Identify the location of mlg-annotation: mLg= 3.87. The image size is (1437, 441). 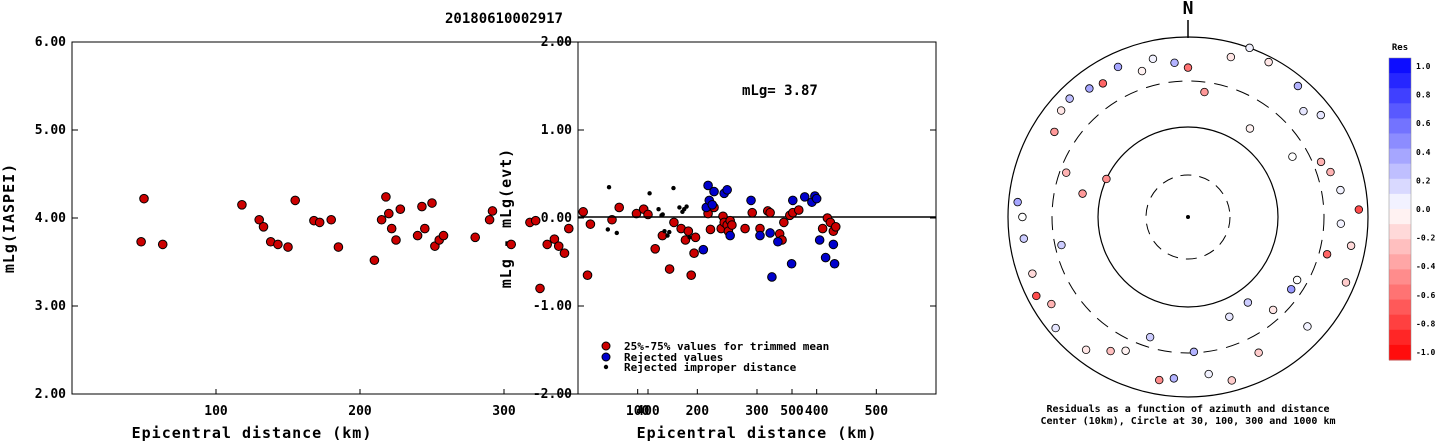
(780, 91).